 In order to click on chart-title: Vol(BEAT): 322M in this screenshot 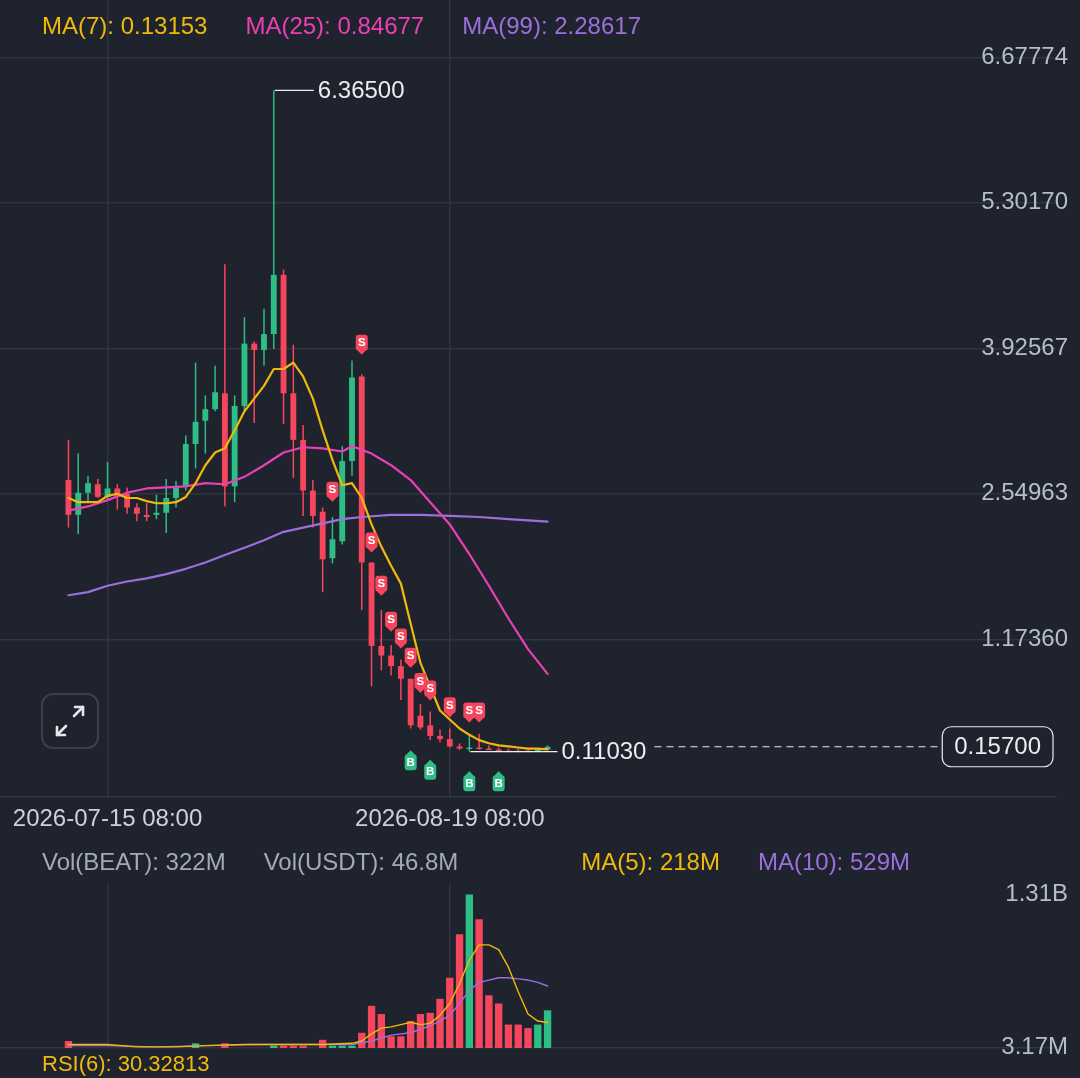, I will do `click(134, 862)`.